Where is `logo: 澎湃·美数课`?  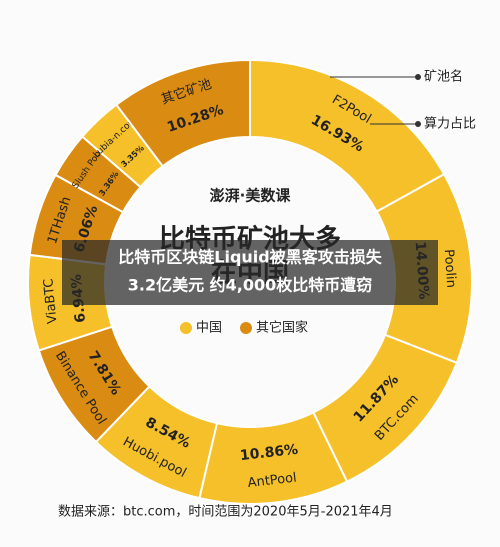 logo: 澎湃·美数课 is located at coordinates (251, 196).